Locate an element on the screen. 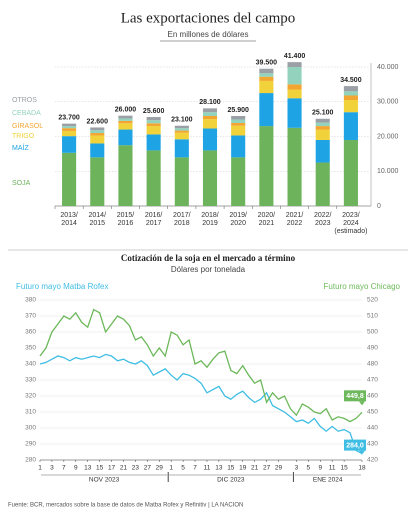 Image resolution: width=416 pixels, height=515 pixels. y2-tick-label: 420 is located at coordinates (372, 460).